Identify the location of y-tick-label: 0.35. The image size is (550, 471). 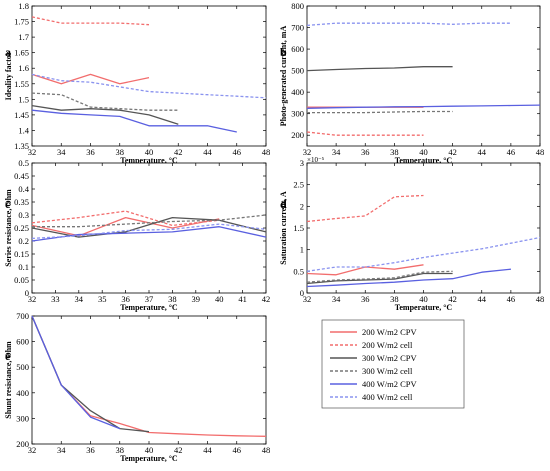
(21, 202).